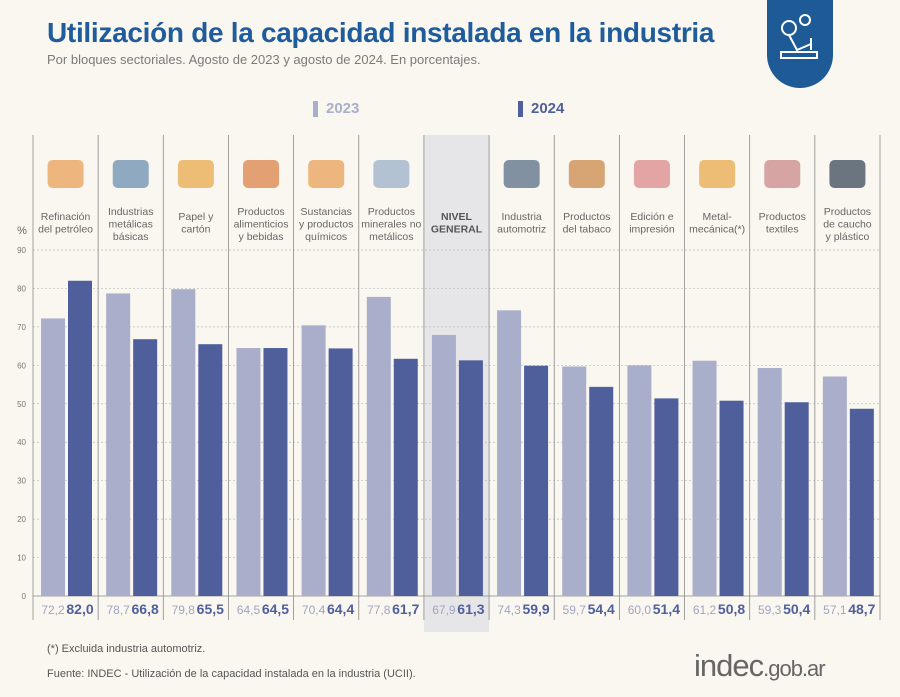 Image resolution: width=900 pixels, height=697 pixels. Describe the element at coordinates (196, 217) in the screenshot. I see `category-label: Papel y` at that location.